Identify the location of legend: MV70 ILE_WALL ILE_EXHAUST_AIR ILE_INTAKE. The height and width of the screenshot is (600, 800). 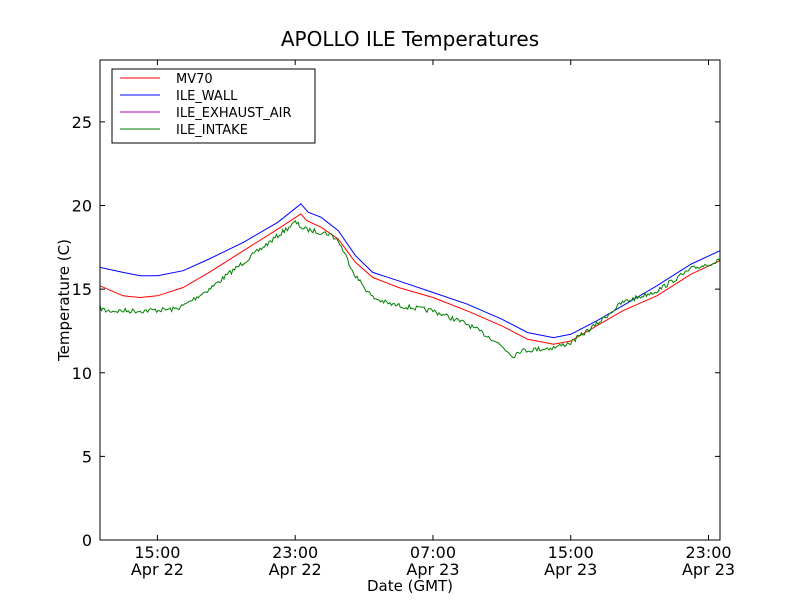
(213, 106).